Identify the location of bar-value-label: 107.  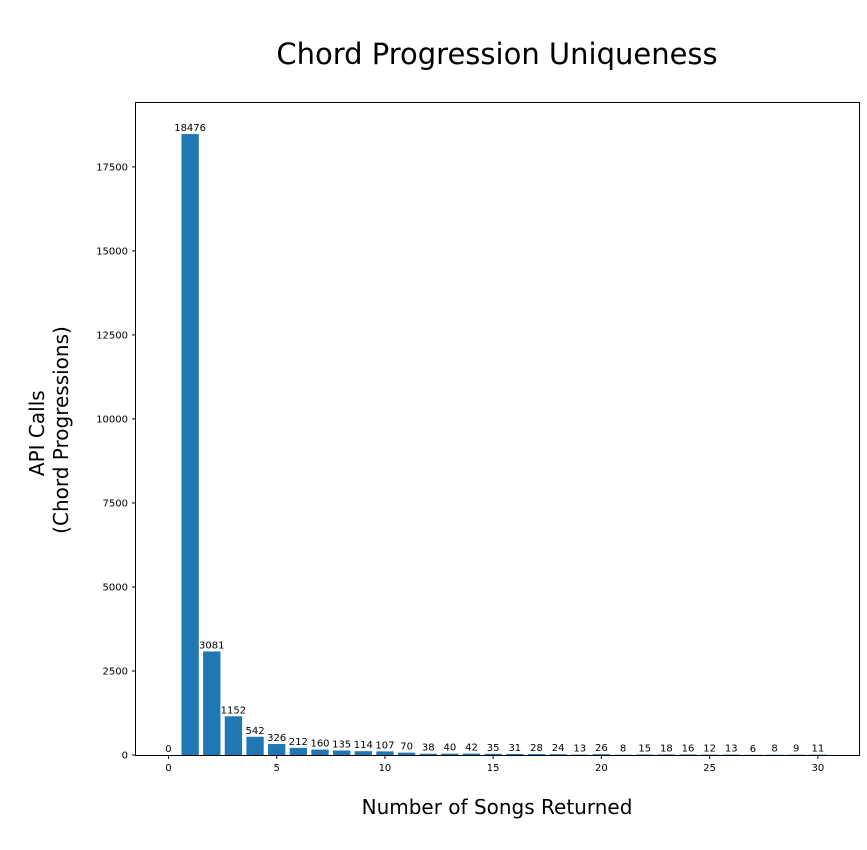
(384, 745).